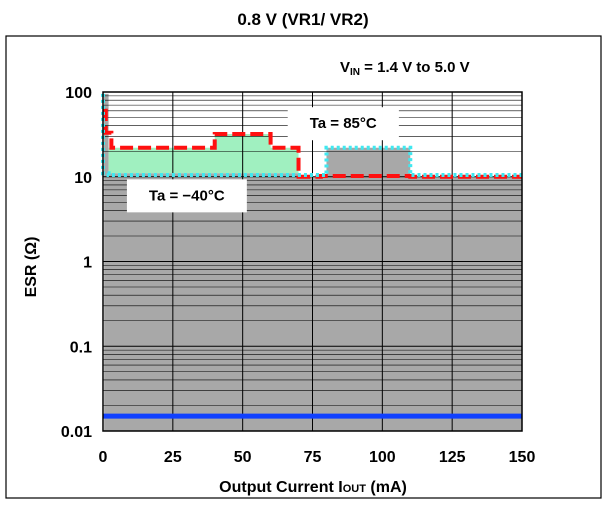 The width and height of the screenshot is (607, 509). I want to click on x-axis-label: Output Current IOUT (mA), so click(313, 487).